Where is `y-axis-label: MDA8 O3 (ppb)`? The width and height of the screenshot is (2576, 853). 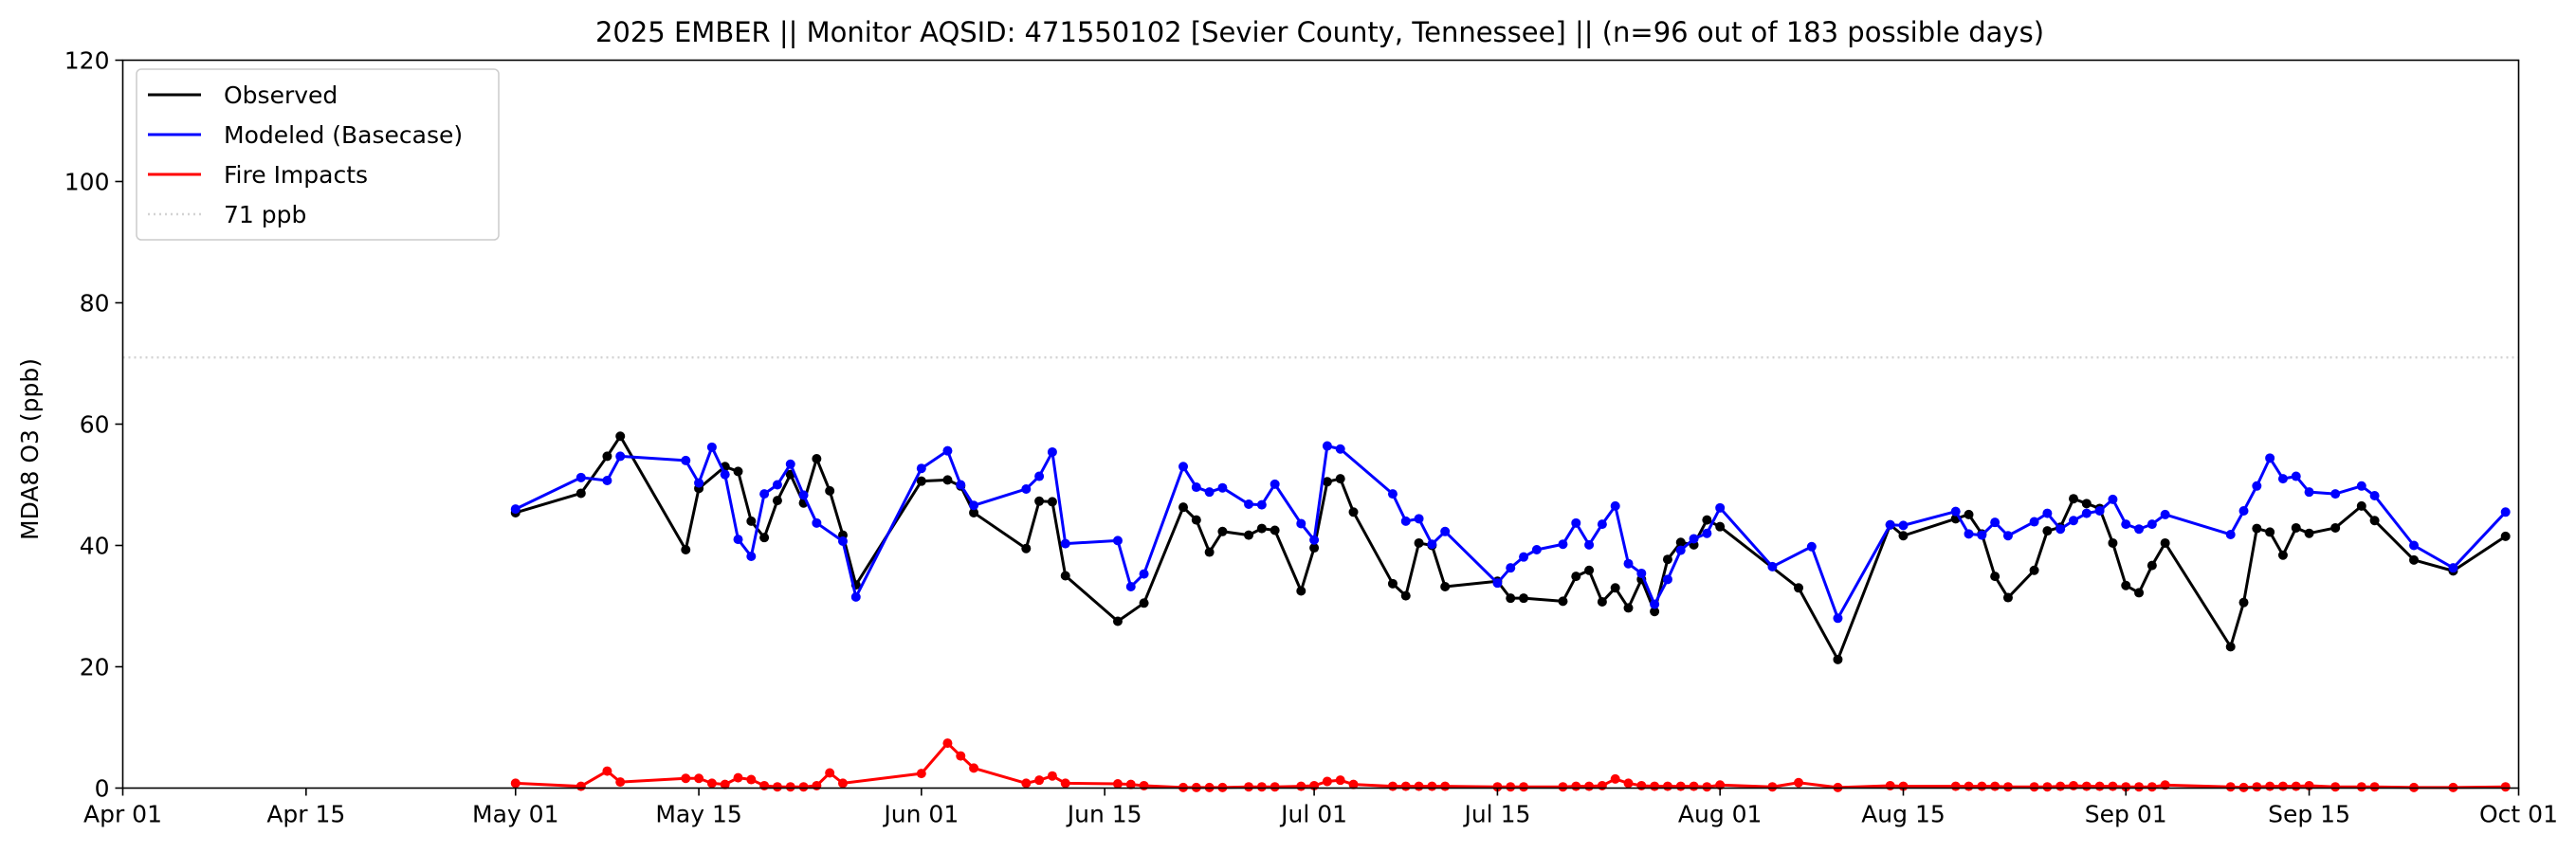 y-axis-label: MDA8 O3 (ppb) is located at coordinates (30, 449).